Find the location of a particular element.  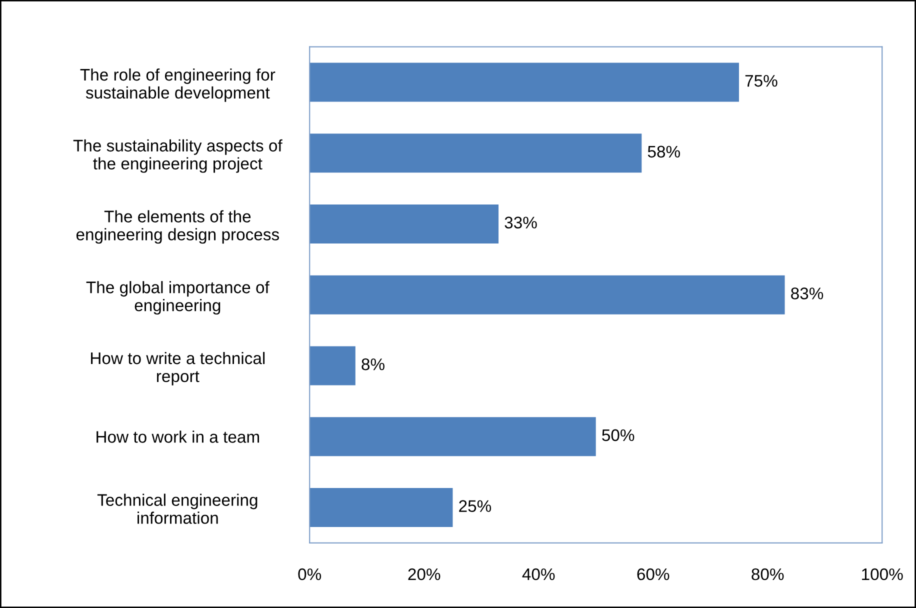

y-tick-label: Technical engineering information is located at coordinates (177, 509).